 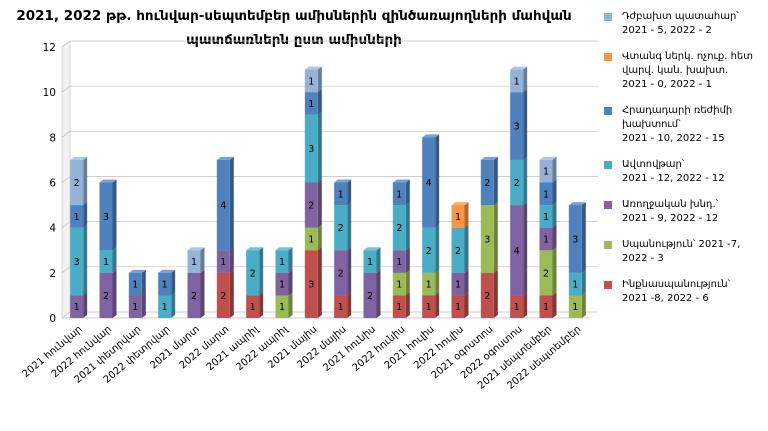 What do you see at coordinates (608, 205) in the screenshot?
I see `legend-swatch` at bounding box center [608, 205].